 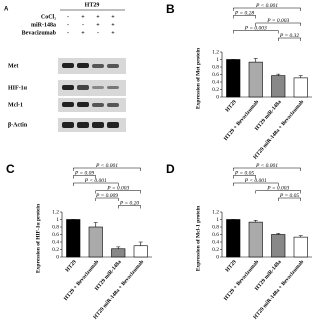 What do you see at coordinates (278, 129) in the screenshot?
I see `x-tick-label: HT29 miR-148a + Bevacizumab` at bounding box center [278, 129].